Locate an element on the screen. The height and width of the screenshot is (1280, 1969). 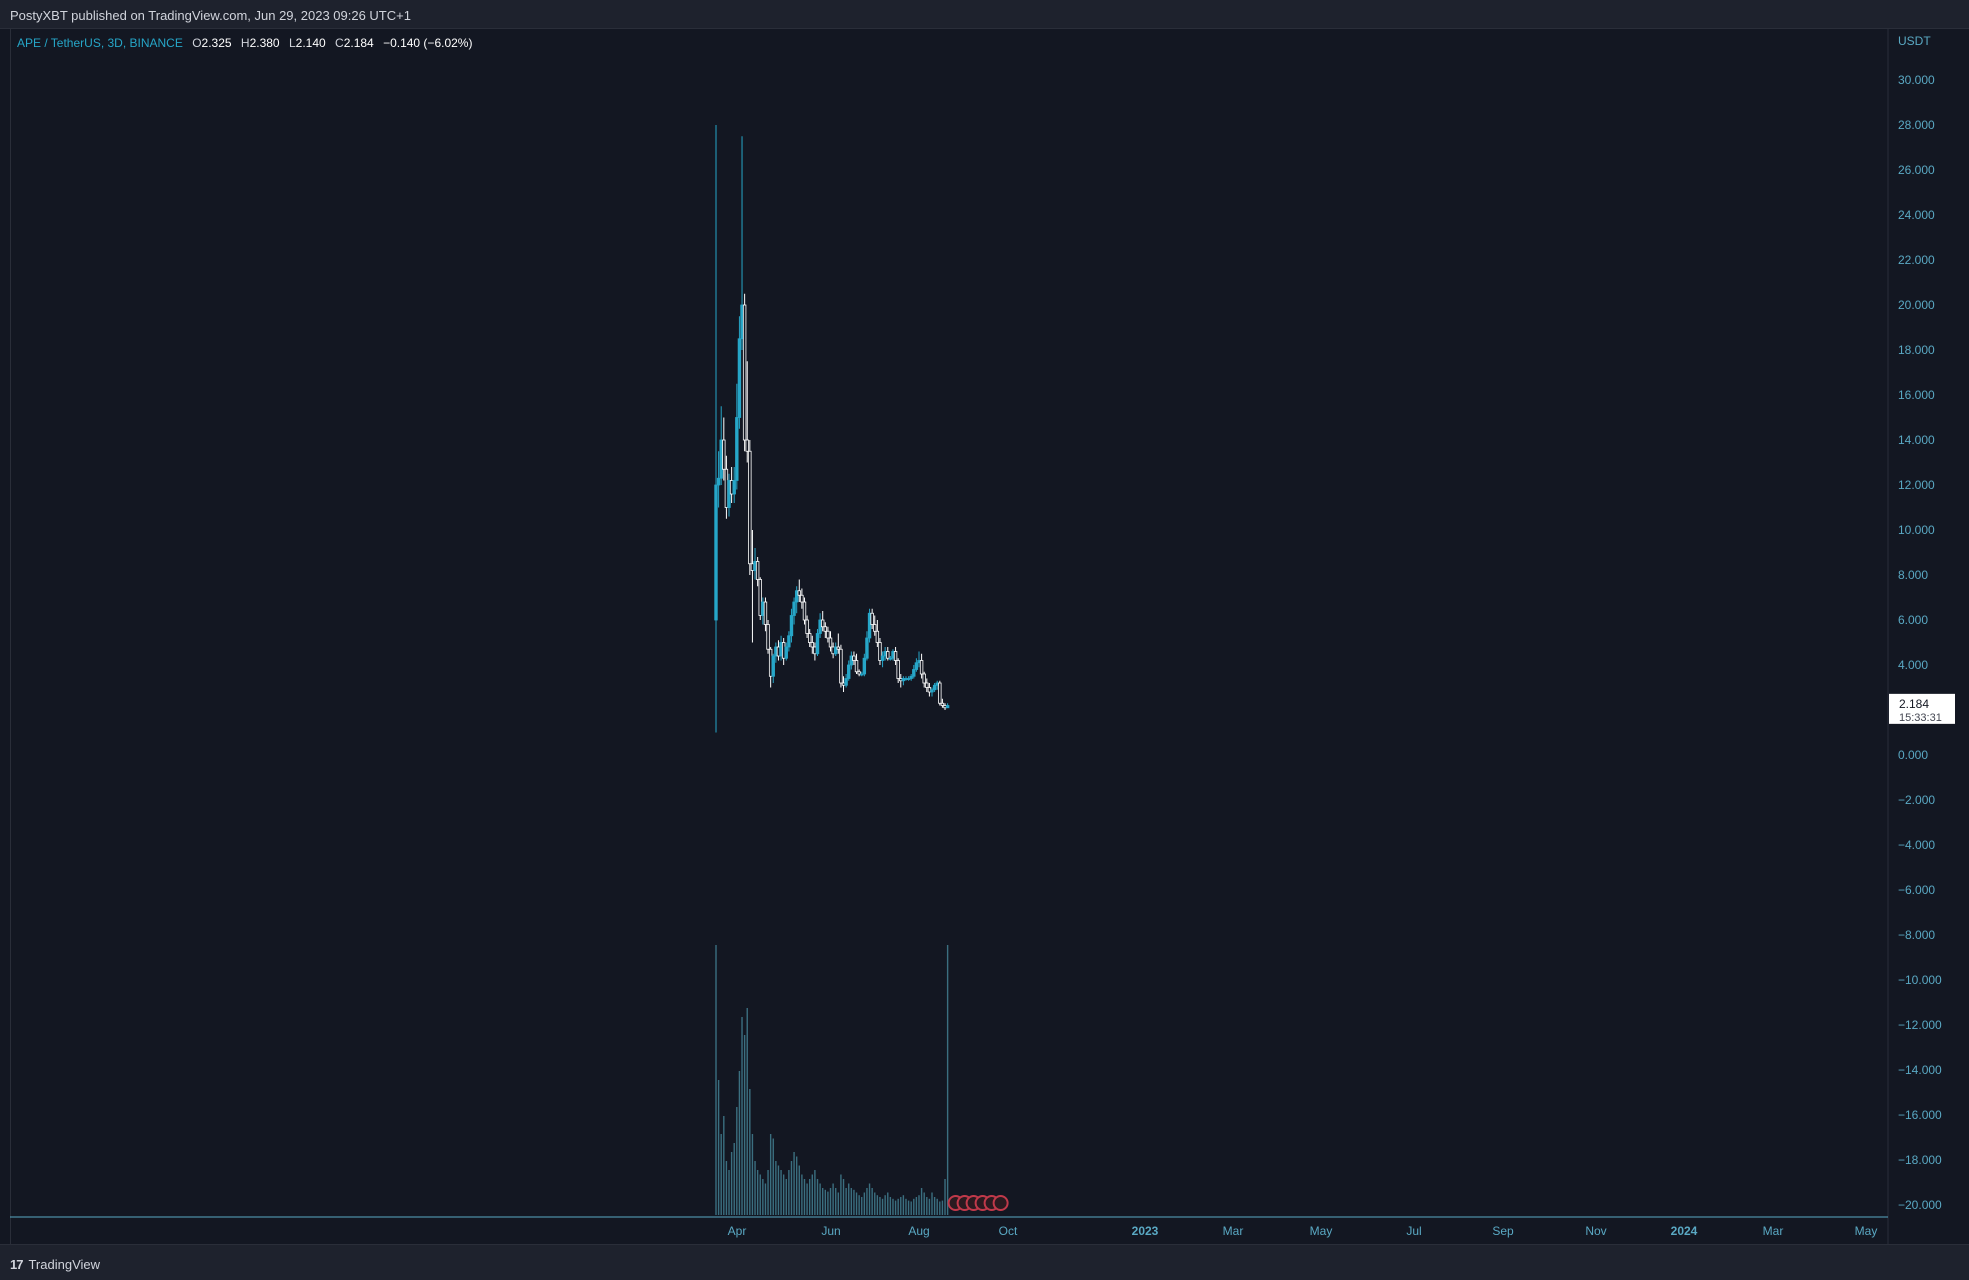
price-tick-label: −20.000 is located at coordinates (1920, 1205).